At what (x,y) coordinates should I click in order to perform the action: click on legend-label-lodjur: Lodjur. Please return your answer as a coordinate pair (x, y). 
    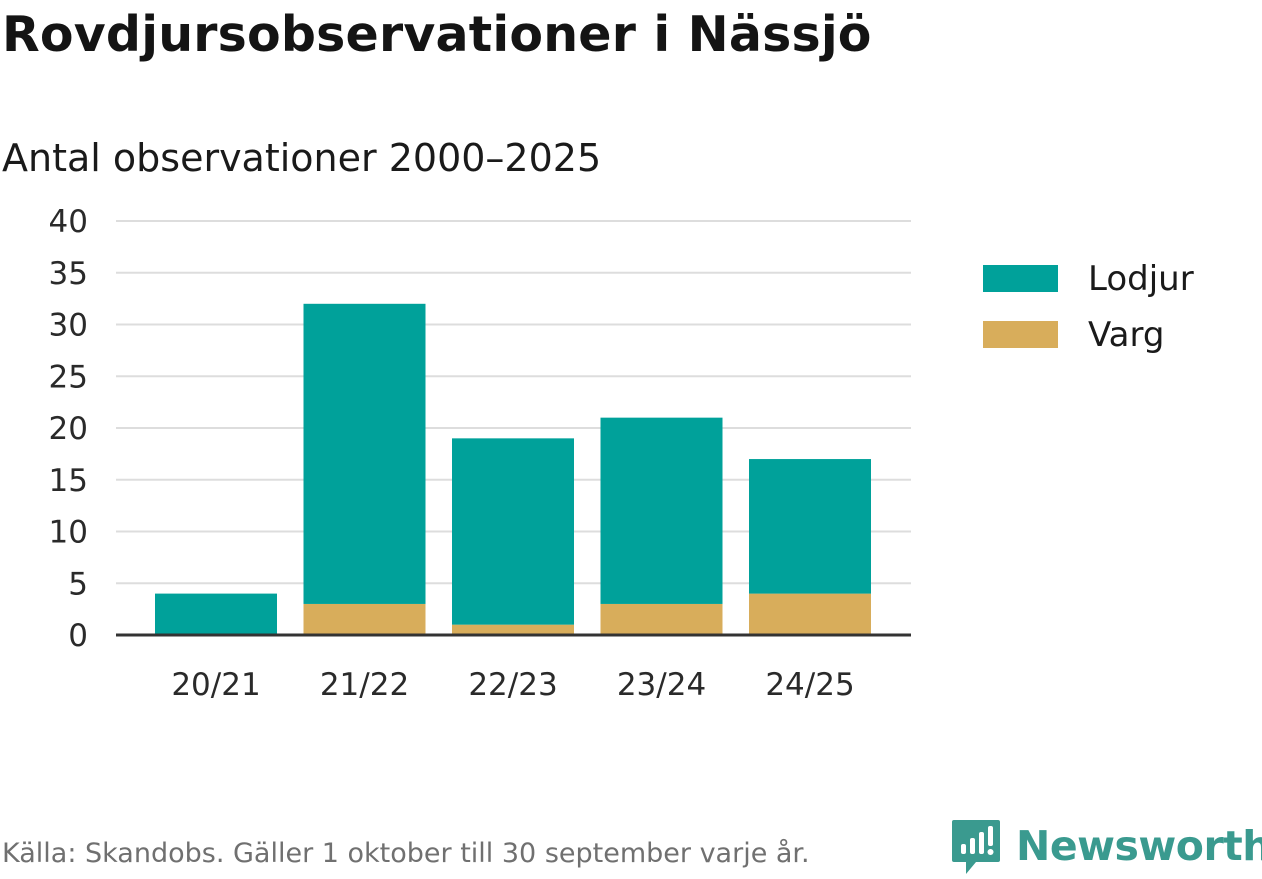
    Looking at the image, I should click on (1141, 279).